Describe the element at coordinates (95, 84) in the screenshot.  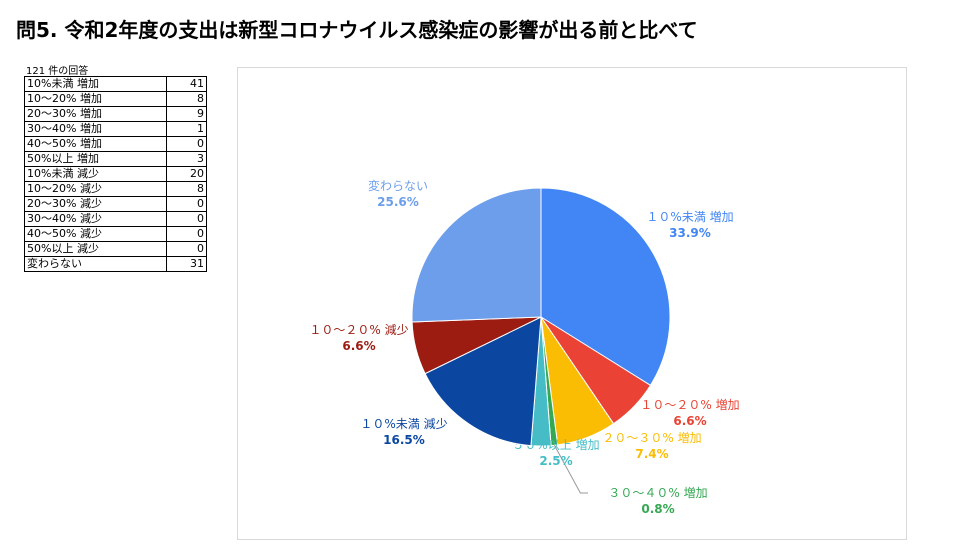
I see `table-row-label: 10%未満 増加` at that location.